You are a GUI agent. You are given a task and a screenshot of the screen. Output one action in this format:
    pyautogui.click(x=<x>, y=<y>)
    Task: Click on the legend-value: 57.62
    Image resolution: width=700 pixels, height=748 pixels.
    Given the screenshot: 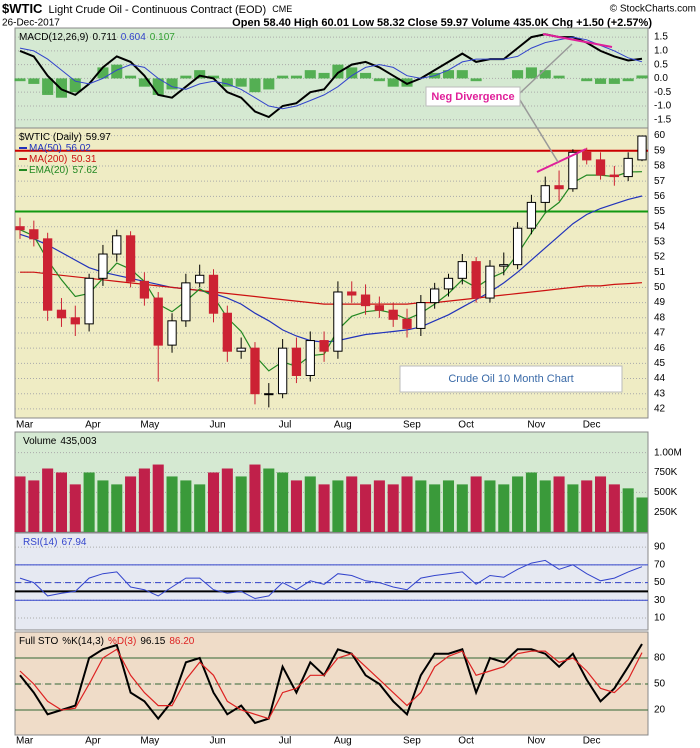 What is the action you would take?
    pyautogui.click(x=84, y=170)
    